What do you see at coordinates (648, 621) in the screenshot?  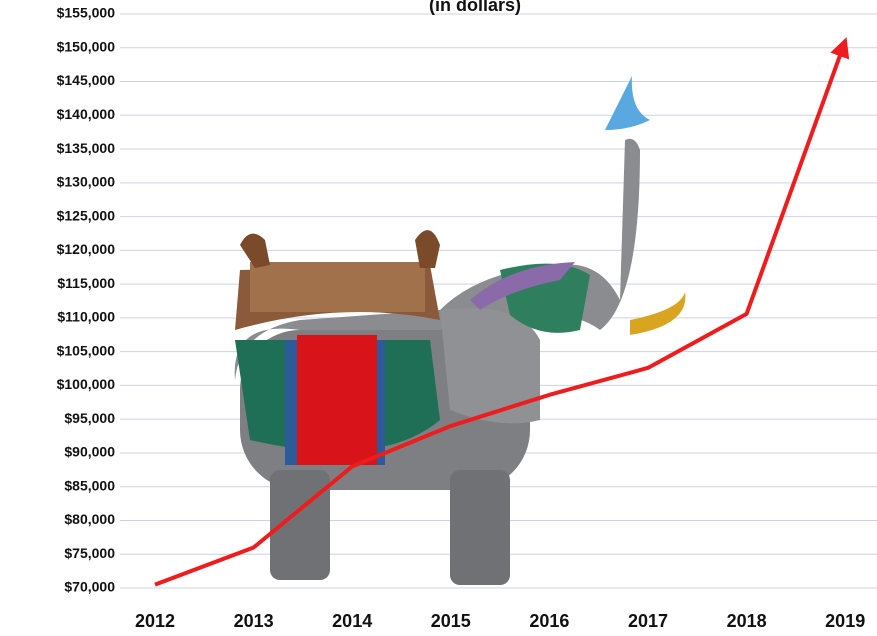 I see `x-tick-label: 2017` at bounding box center [648, 621].